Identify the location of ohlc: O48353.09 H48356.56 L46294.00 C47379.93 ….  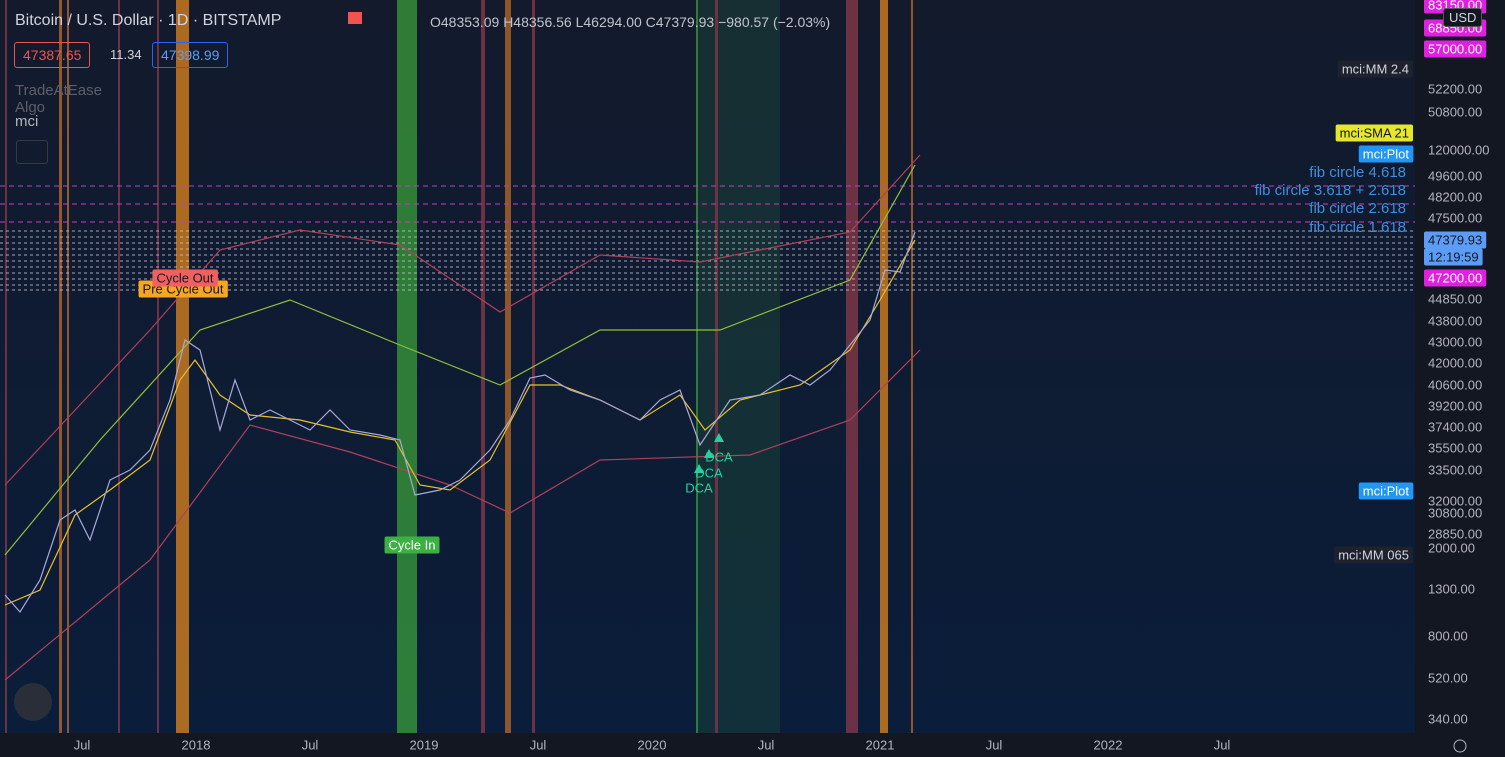
(630, 22).